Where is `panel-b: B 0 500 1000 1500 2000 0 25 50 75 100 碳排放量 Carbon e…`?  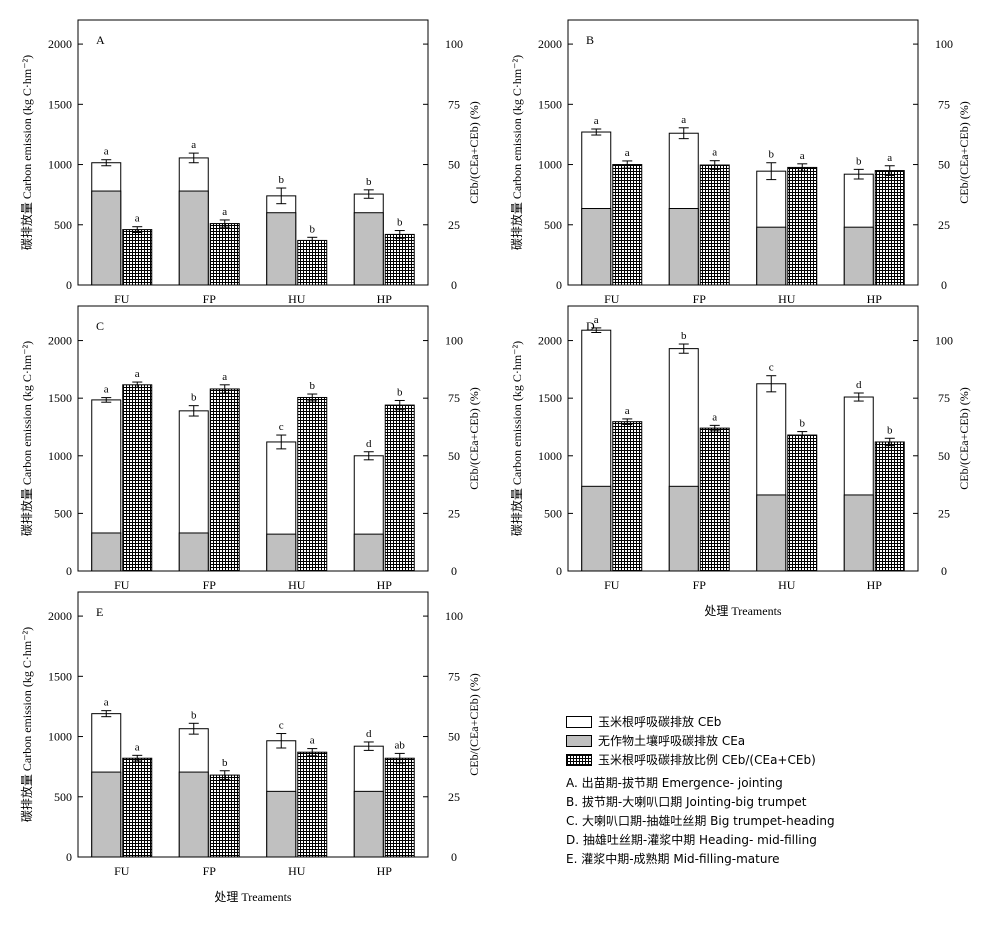
panel-b: B 0 500 1000 1500 2000 0 25 50 75 100 碳排放量 Carbon e… is located at coordinates (740, 162).